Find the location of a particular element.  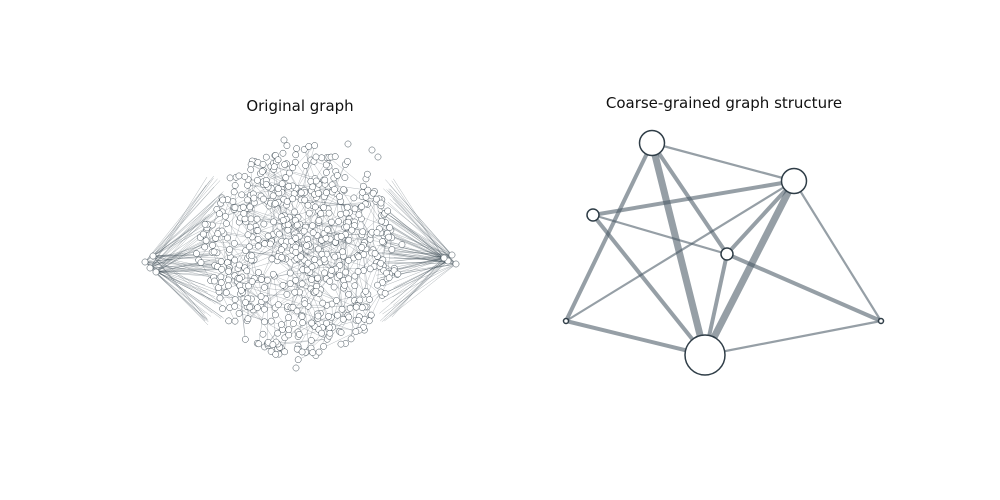

coarse-node-E is located at coordinates (566, 321).